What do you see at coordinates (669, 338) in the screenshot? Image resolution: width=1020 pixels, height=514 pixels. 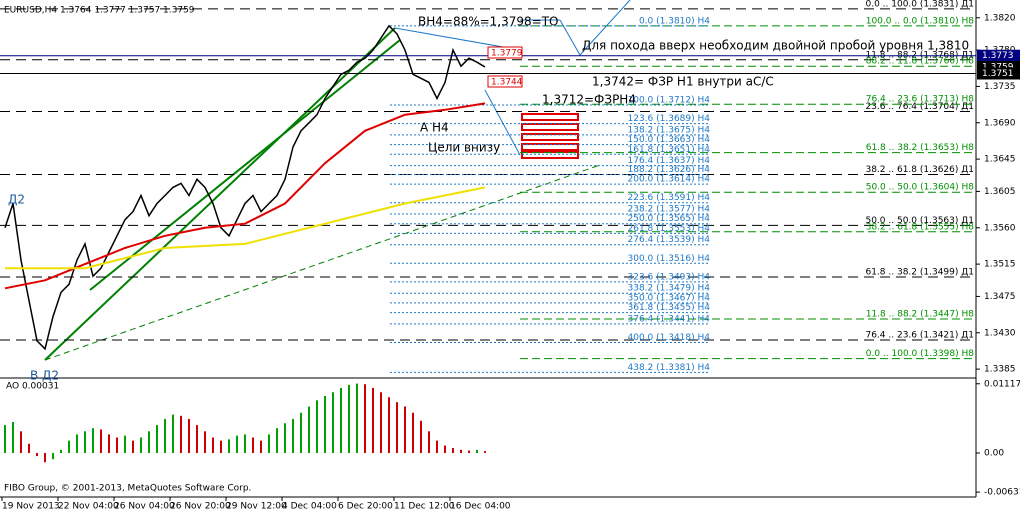 I see `fib-label: 400.0 (1.3418) H4` at bounding box center [669, 338].